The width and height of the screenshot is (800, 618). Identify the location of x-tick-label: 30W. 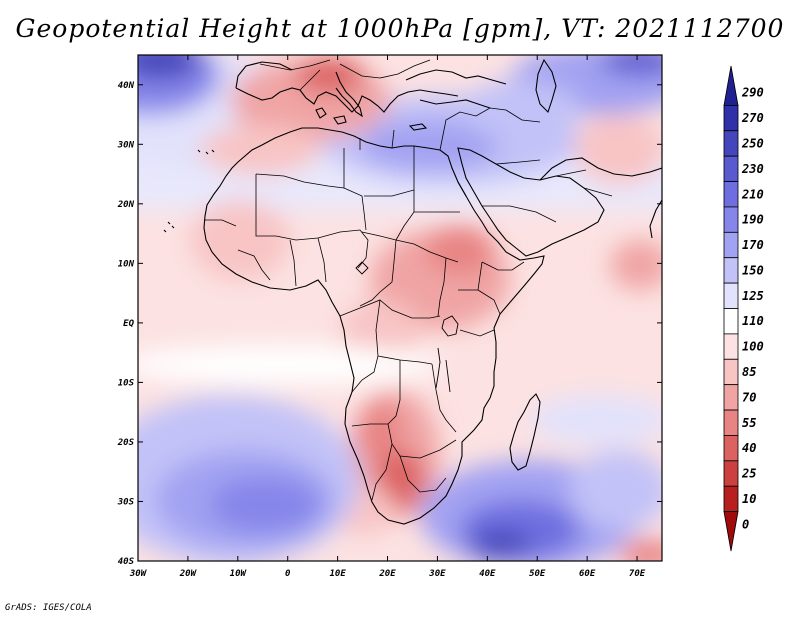
(138, 574).